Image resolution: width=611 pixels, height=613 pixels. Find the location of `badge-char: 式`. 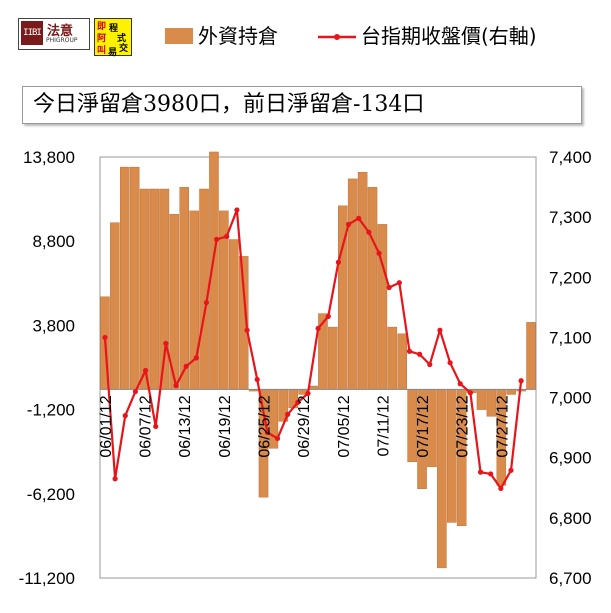

badge-char: 式 is located at coordinates (122, 39).